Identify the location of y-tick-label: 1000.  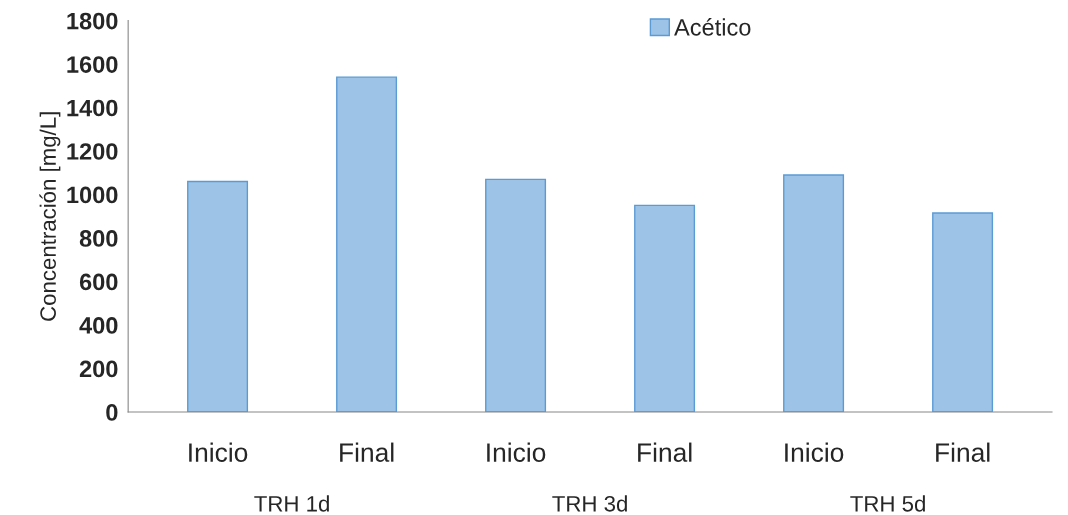
(92, 195).